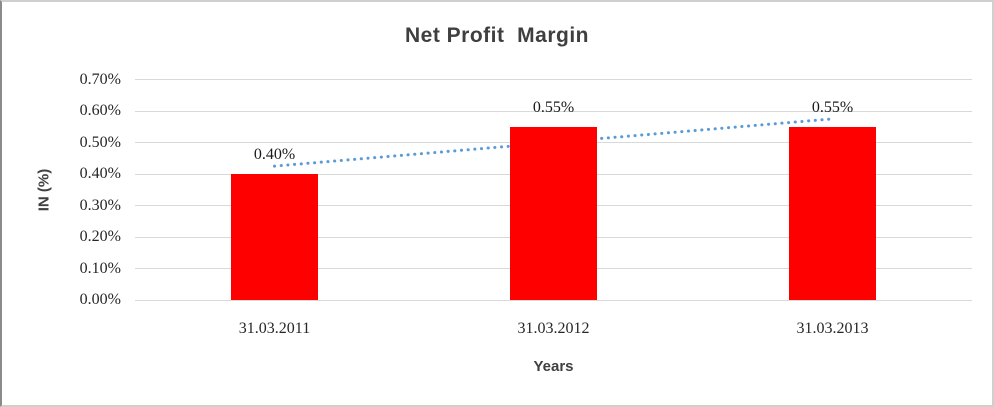 The width and height of the screenshot is (994, 407). What do you see at coordinates (832, 213) in the screenshot?
I see `bar-31.03.2013` at bounding box center [832, 213].